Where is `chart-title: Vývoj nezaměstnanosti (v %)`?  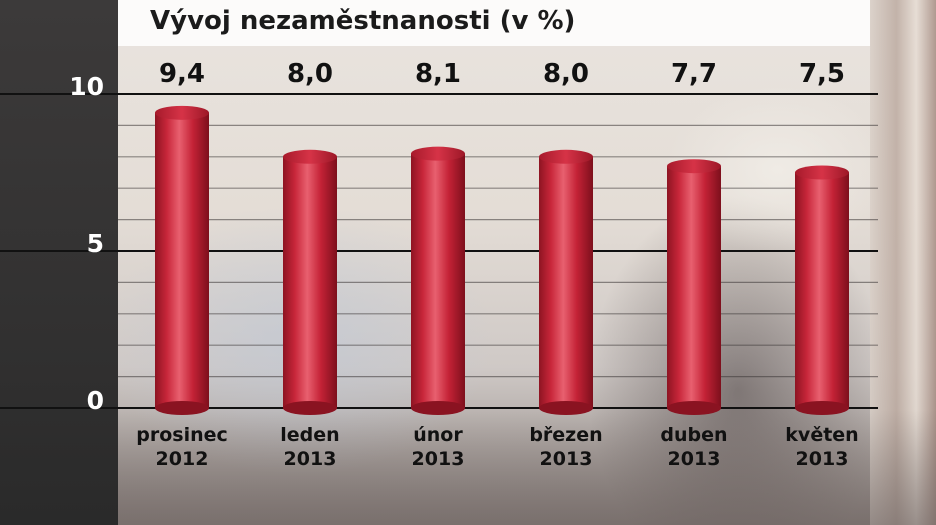 chart-title: Vývoj nezaměstnanosti (v %) is located at coordinates (363, 21).